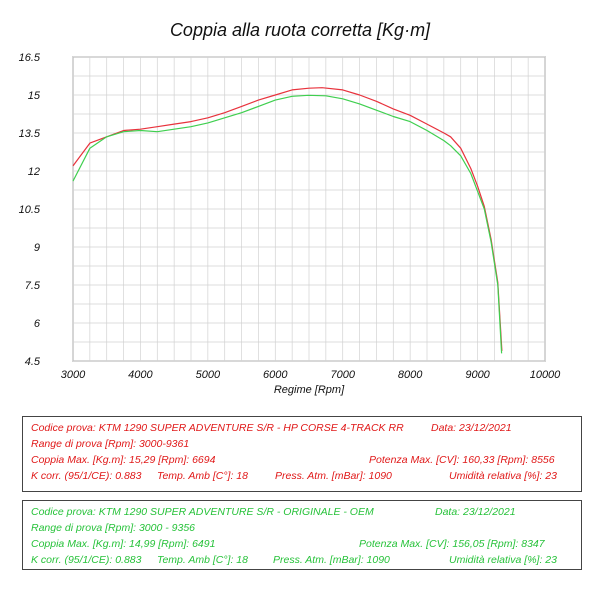  Describe the element at coordinates (302, 444) in the screenshot. I see `info-row: Range di prova [Rpm]: 3000-9361` at that location.